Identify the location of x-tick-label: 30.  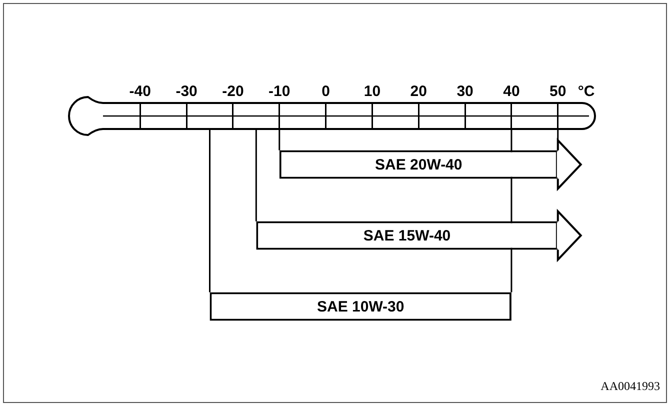
(465, 91).